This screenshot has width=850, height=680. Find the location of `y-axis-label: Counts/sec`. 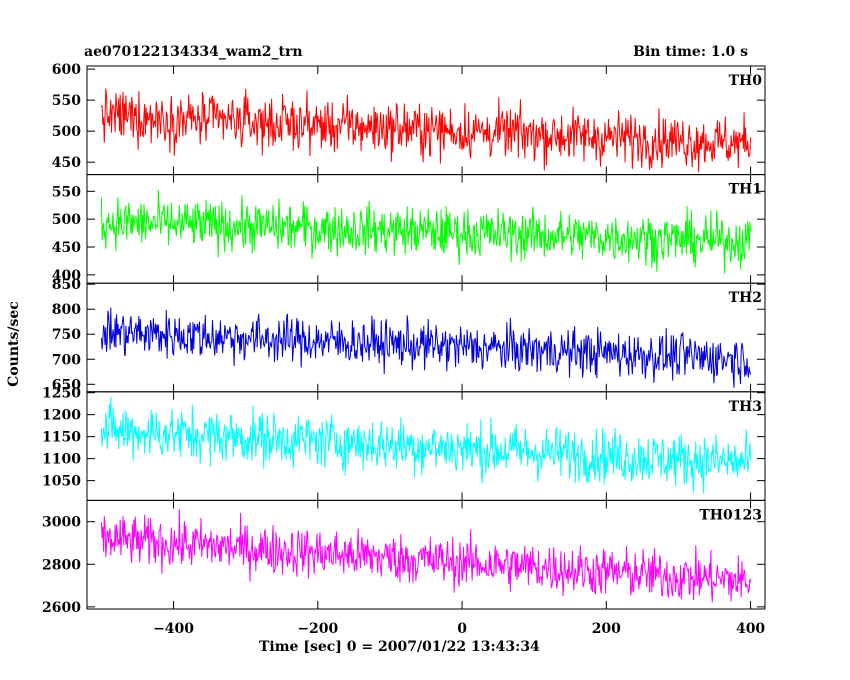

y-axis-label: Counts/sec is located at coordinates (14, 344).